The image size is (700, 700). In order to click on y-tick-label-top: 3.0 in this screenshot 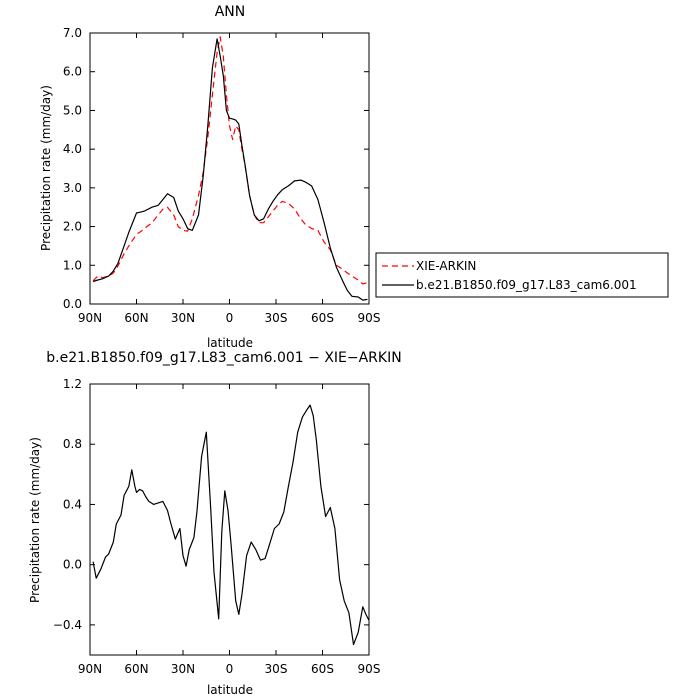, I will do `click(72, 188)`.